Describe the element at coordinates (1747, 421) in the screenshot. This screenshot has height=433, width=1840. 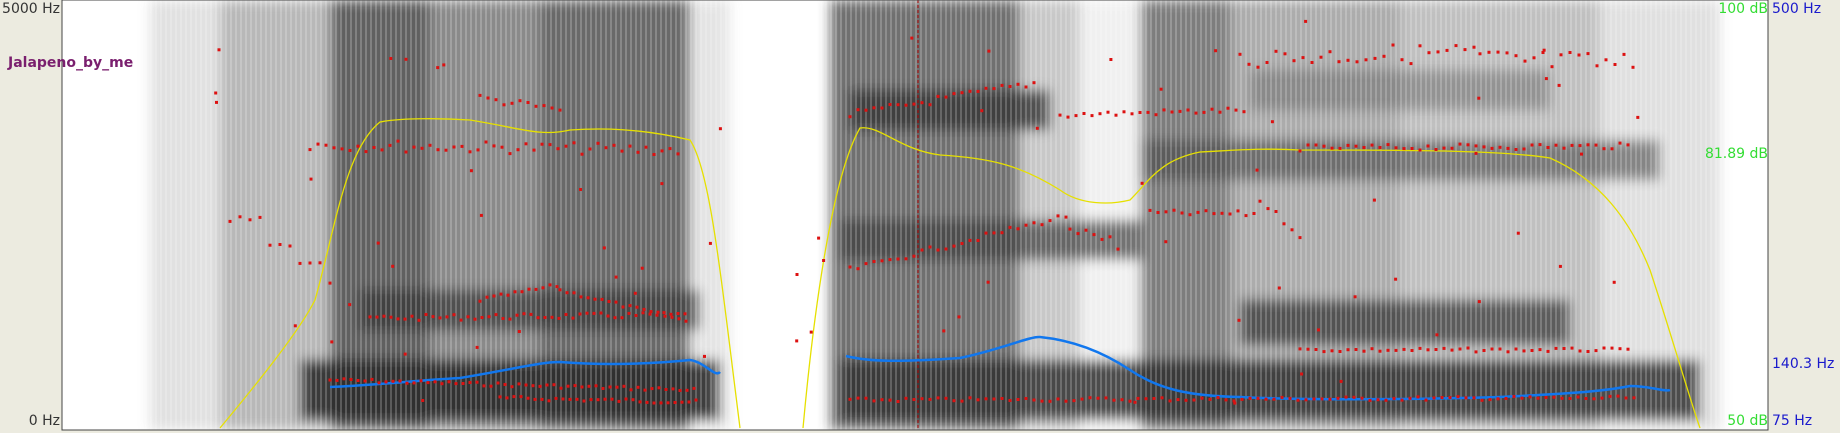
I see `intensity-bottom-label: 50 dB` at that location.